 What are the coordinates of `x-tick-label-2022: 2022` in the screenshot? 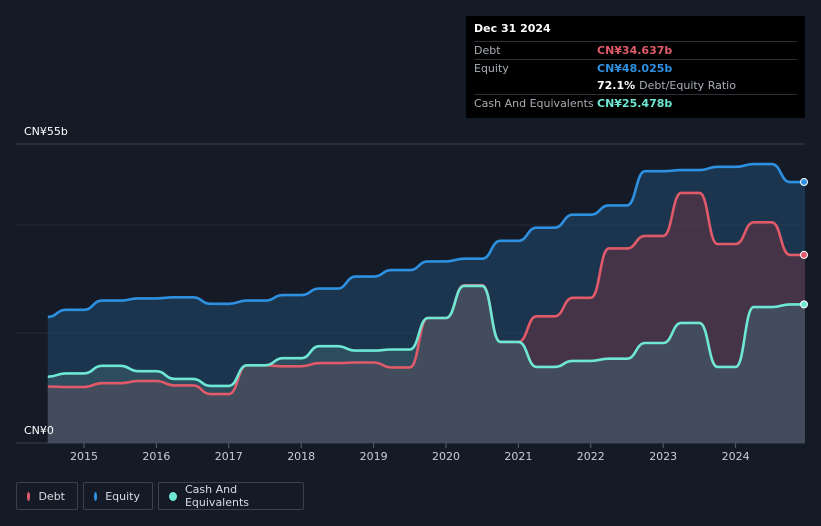 It's located at (591, 456).